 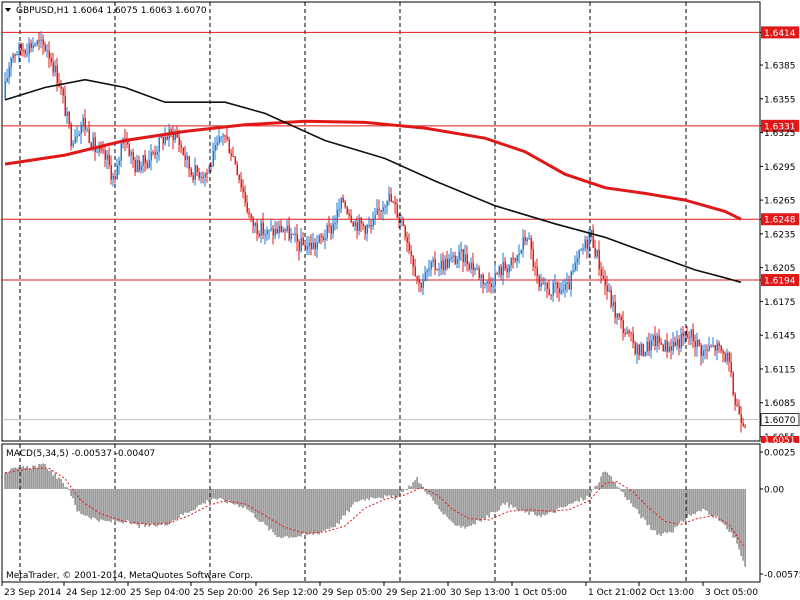 What do you see at coordinates (780, 235) in the screenshot?
I see `y-axis-tick-label: 1.6235` at bounding box center [780, 235].